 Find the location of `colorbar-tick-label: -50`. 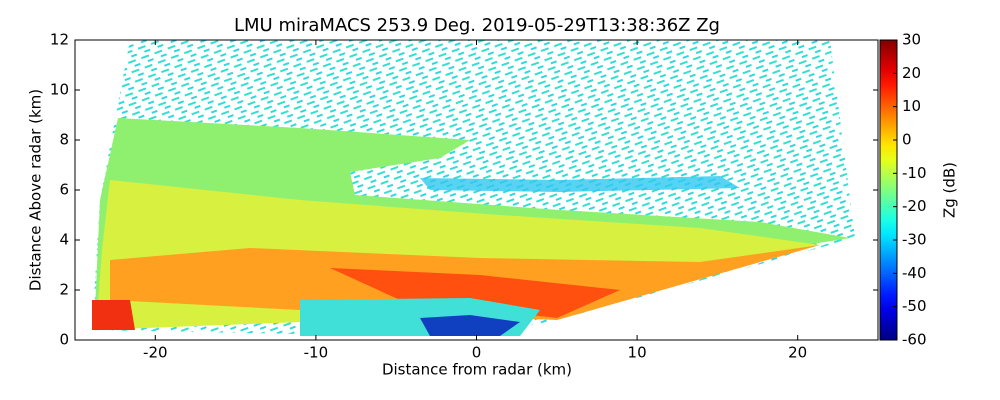

colorbar-tick-label: -50 is located at coordinates (914, 306).